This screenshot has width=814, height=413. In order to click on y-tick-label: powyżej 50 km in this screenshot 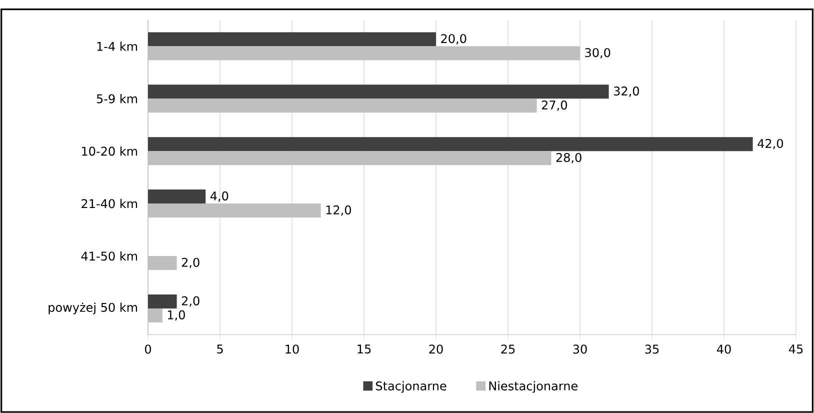, I will do `click(93, 308)`.